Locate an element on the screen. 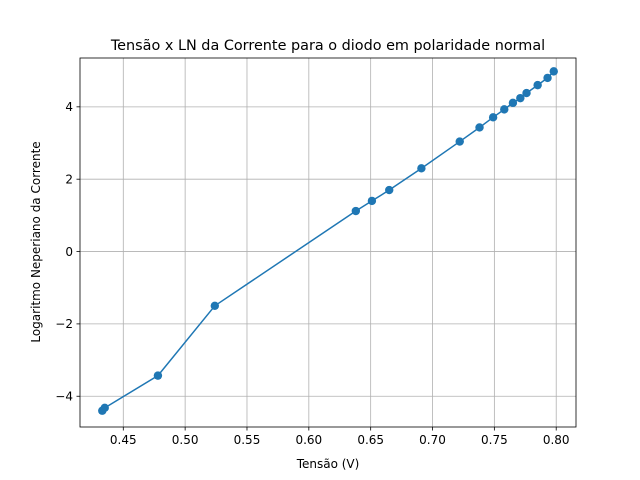  x-tick-label: 0.50 is located at coordinates (185, 440).